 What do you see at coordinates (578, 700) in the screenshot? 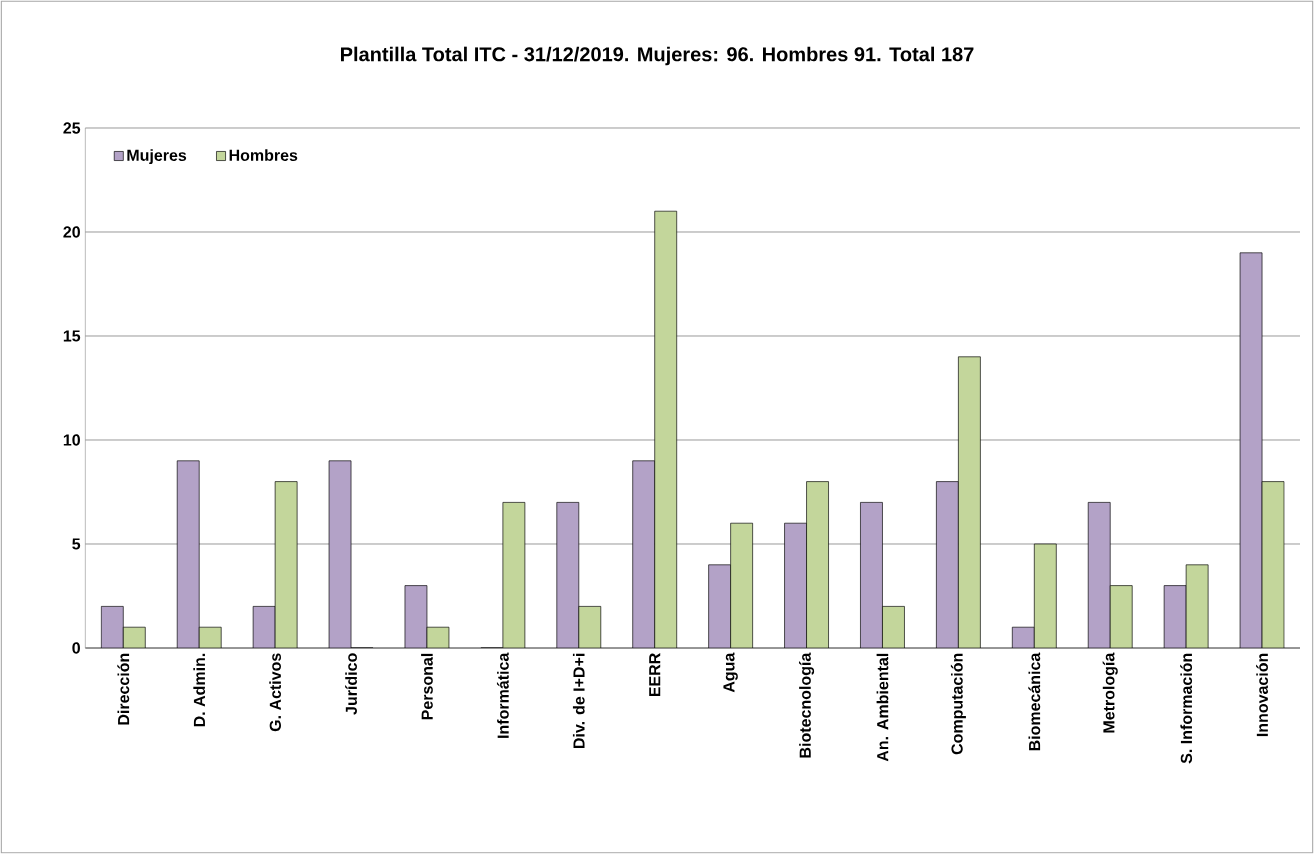
I see `x-tick-label: Div. de I+D+i` at bounding box center [578, 700].